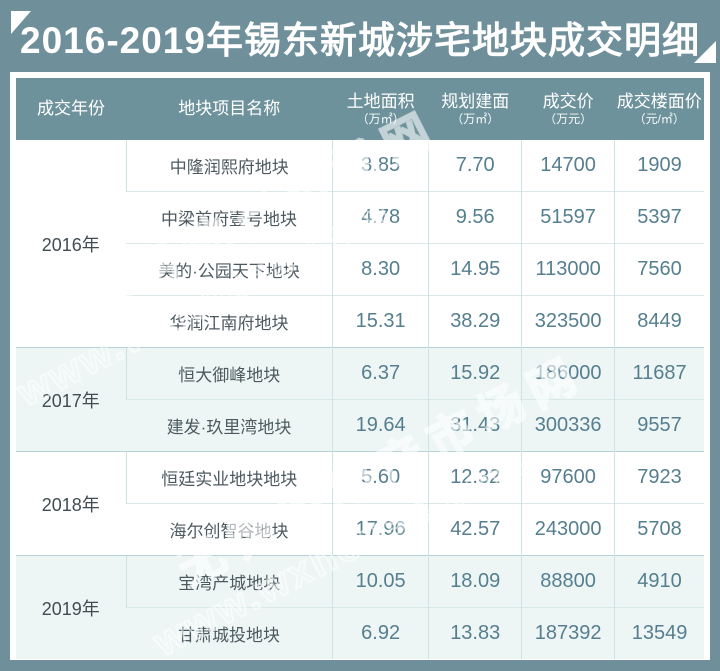  I want to click on land-area-cell: 10.05, so click(380, 581).